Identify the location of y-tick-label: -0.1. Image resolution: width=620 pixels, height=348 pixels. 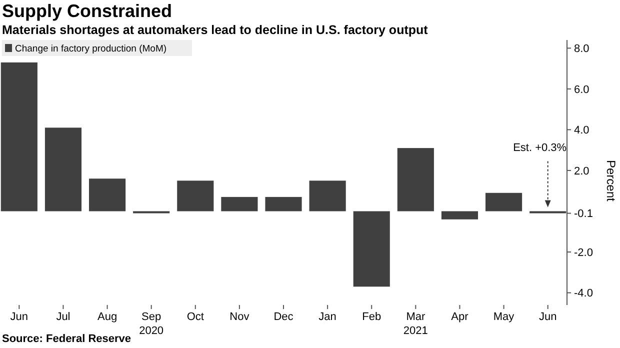
(583, 214).